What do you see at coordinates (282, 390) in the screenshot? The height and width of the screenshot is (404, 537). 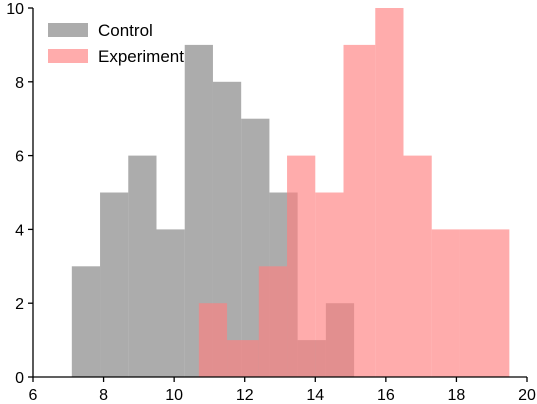 I see `x-ticks: 6 8 10 12 14 16 18 20` at bounding box center [282, 390].